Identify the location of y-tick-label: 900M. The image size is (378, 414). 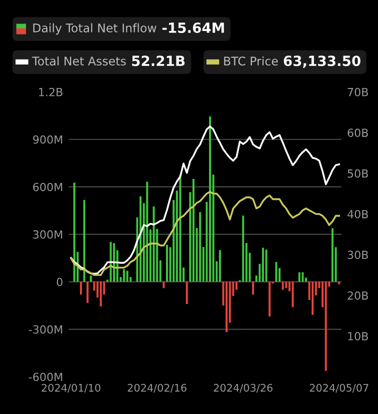
(47, 139).